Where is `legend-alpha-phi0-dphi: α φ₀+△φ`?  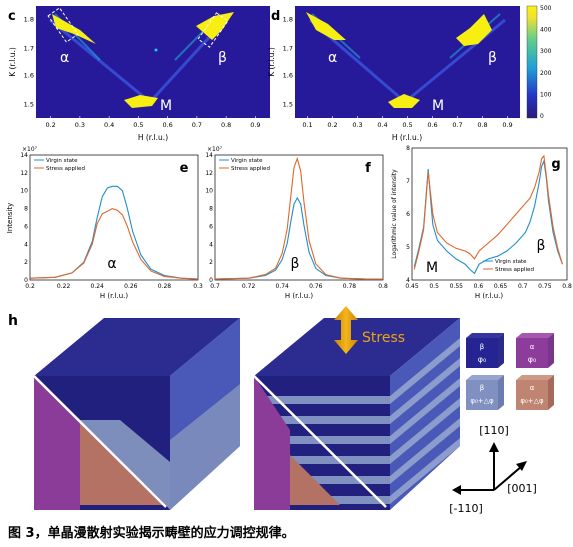 legend-alpha-phi0-dphi: α φ₀+△φ is located at coordinates (535, 392).